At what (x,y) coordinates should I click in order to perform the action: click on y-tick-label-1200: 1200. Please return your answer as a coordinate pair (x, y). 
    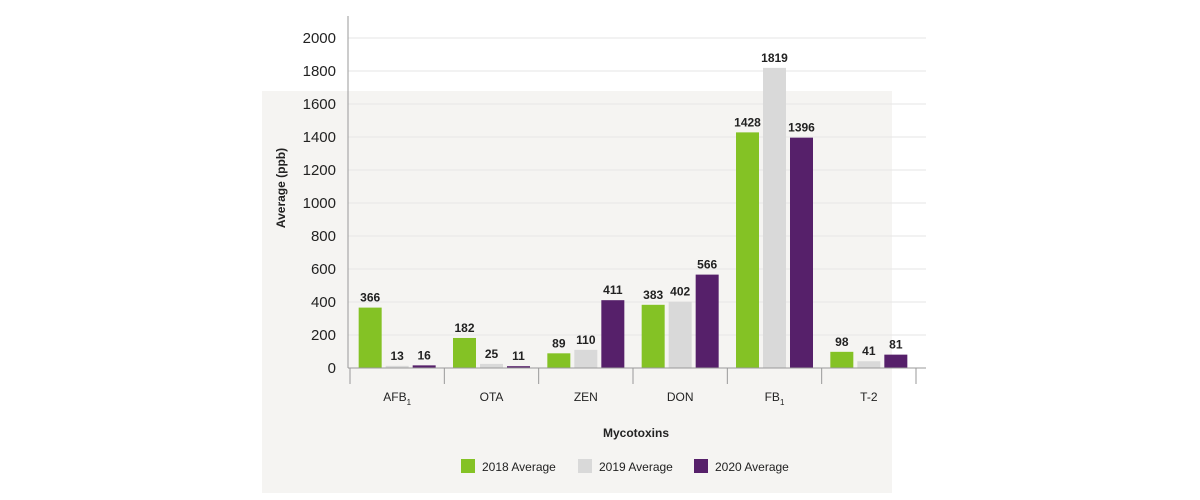
    Looking at the image, I should click on (319, 170).